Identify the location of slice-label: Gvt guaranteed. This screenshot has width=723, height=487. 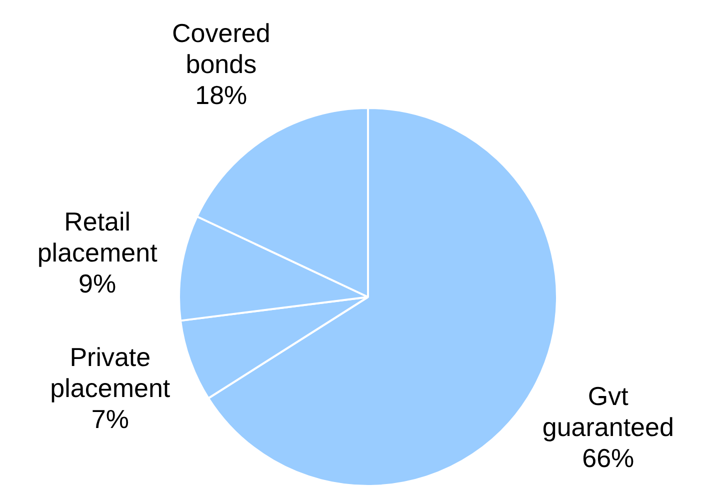
(608, 411).